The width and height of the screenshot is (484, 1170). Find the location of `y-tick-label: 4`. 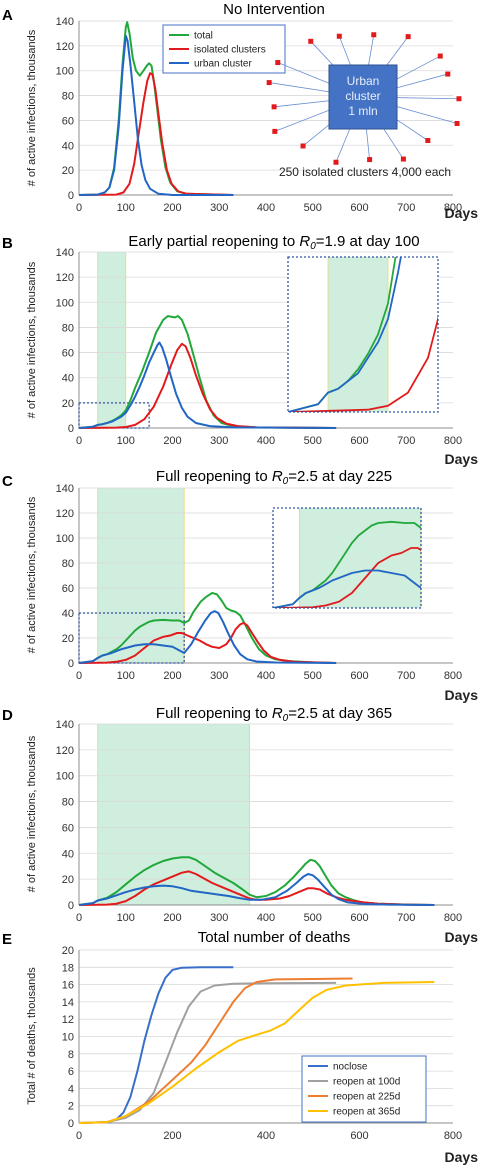

y-tick-label: 4 is located at coordinates (71, 1089).